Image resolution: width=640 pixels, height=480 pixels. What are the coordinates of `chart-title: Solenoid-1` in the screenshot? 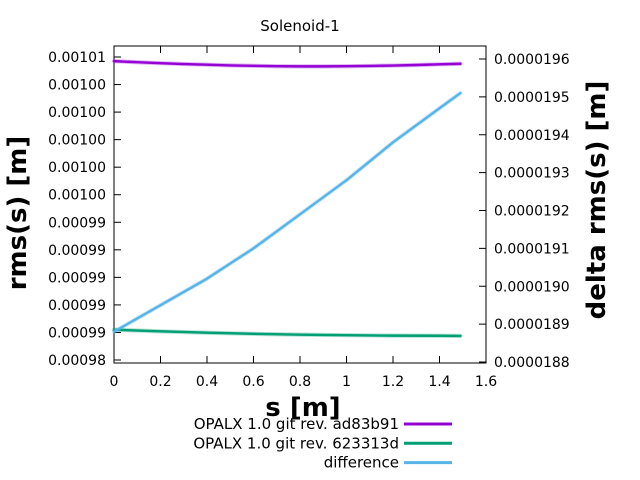 It's located at (299, 26).